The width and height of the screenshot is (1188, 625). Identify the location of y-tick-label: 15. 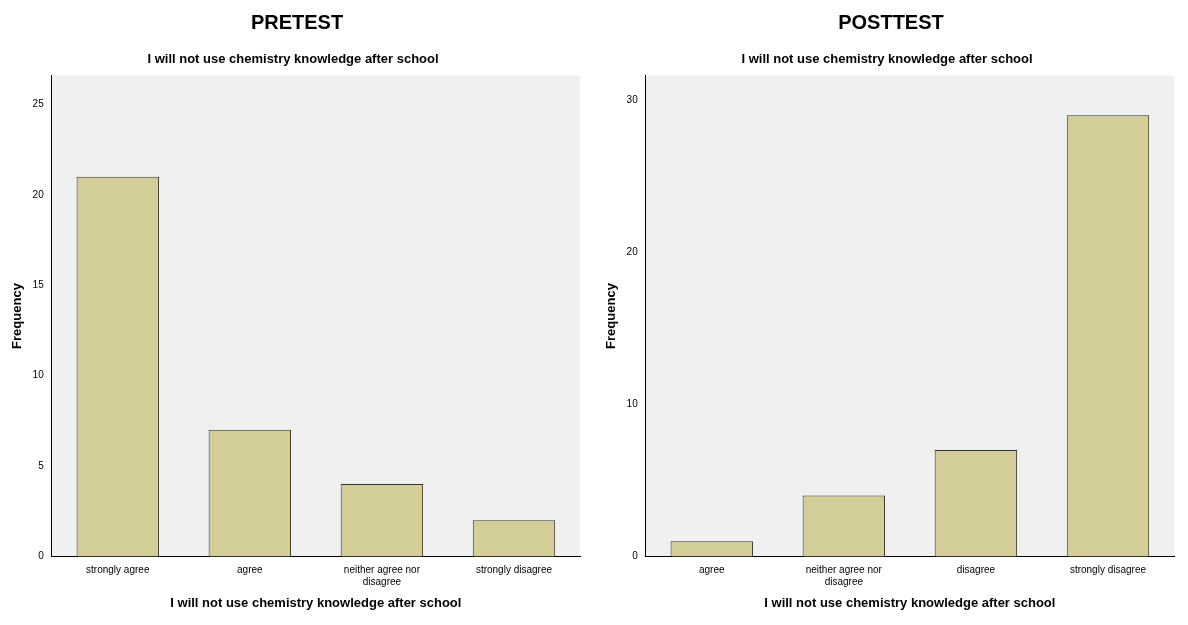
(38, 285).